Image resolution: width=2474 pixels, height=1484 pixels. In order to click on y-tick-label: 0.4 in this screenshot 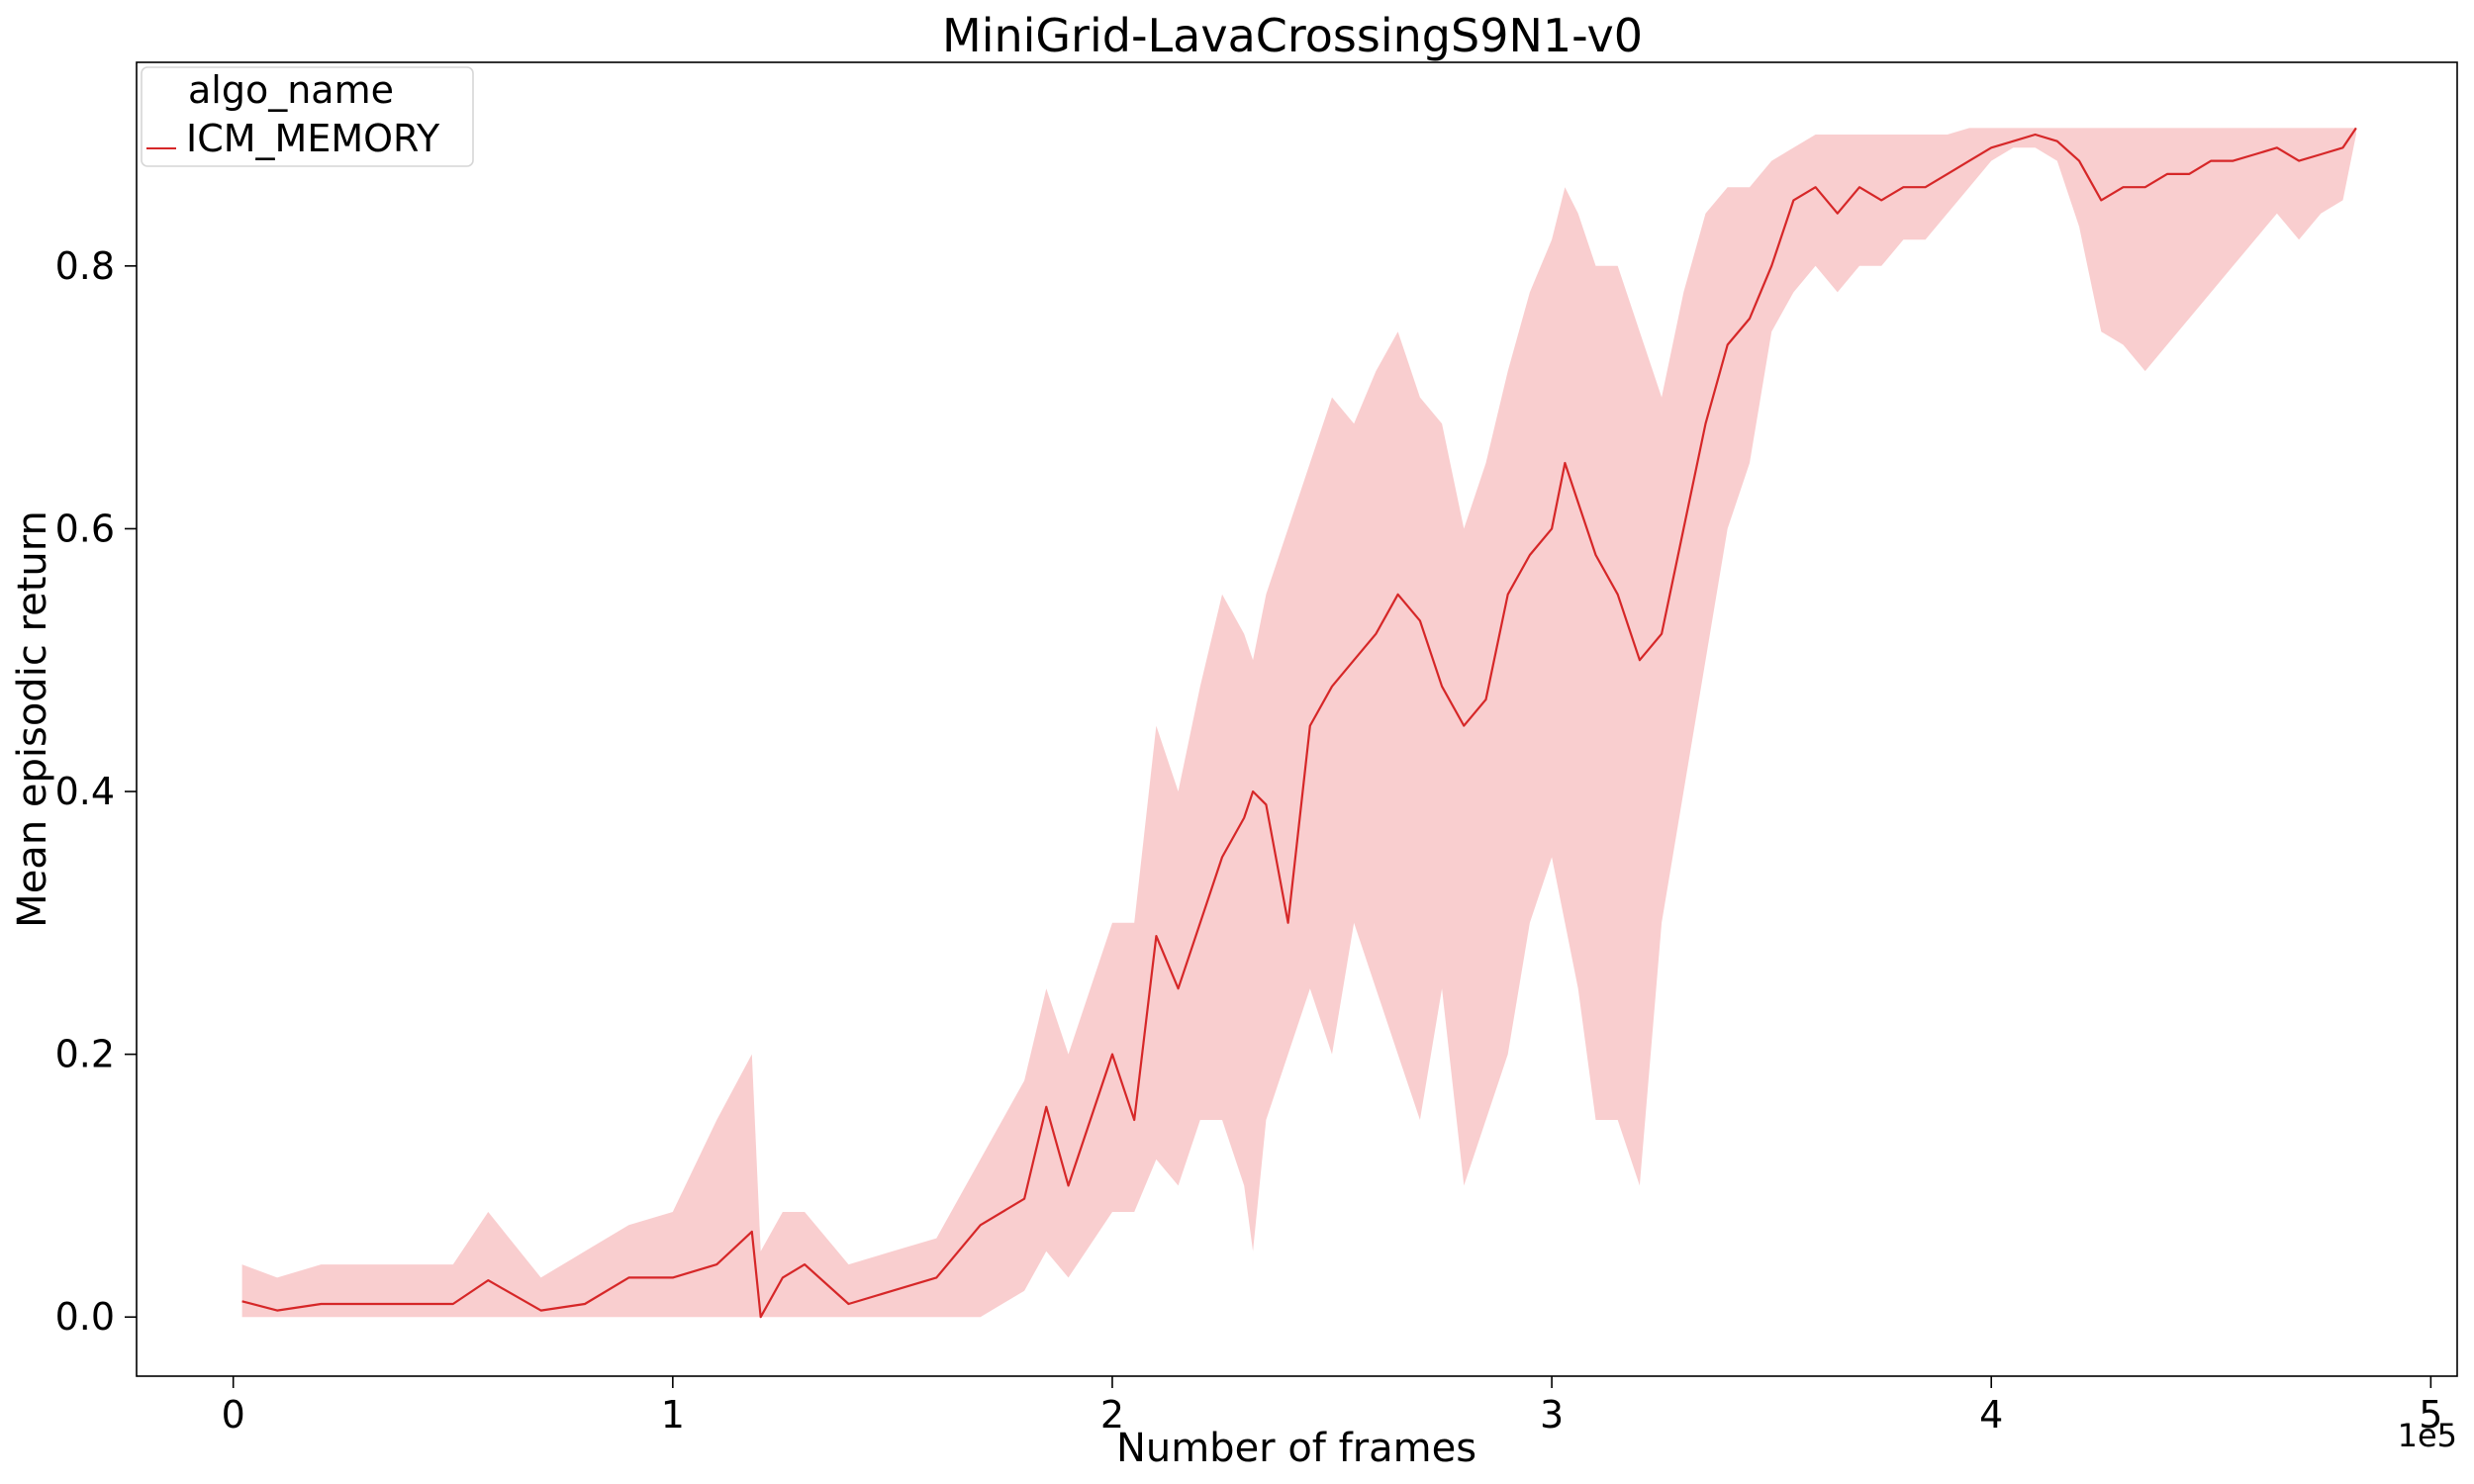, I will do `click(85, 791)`.